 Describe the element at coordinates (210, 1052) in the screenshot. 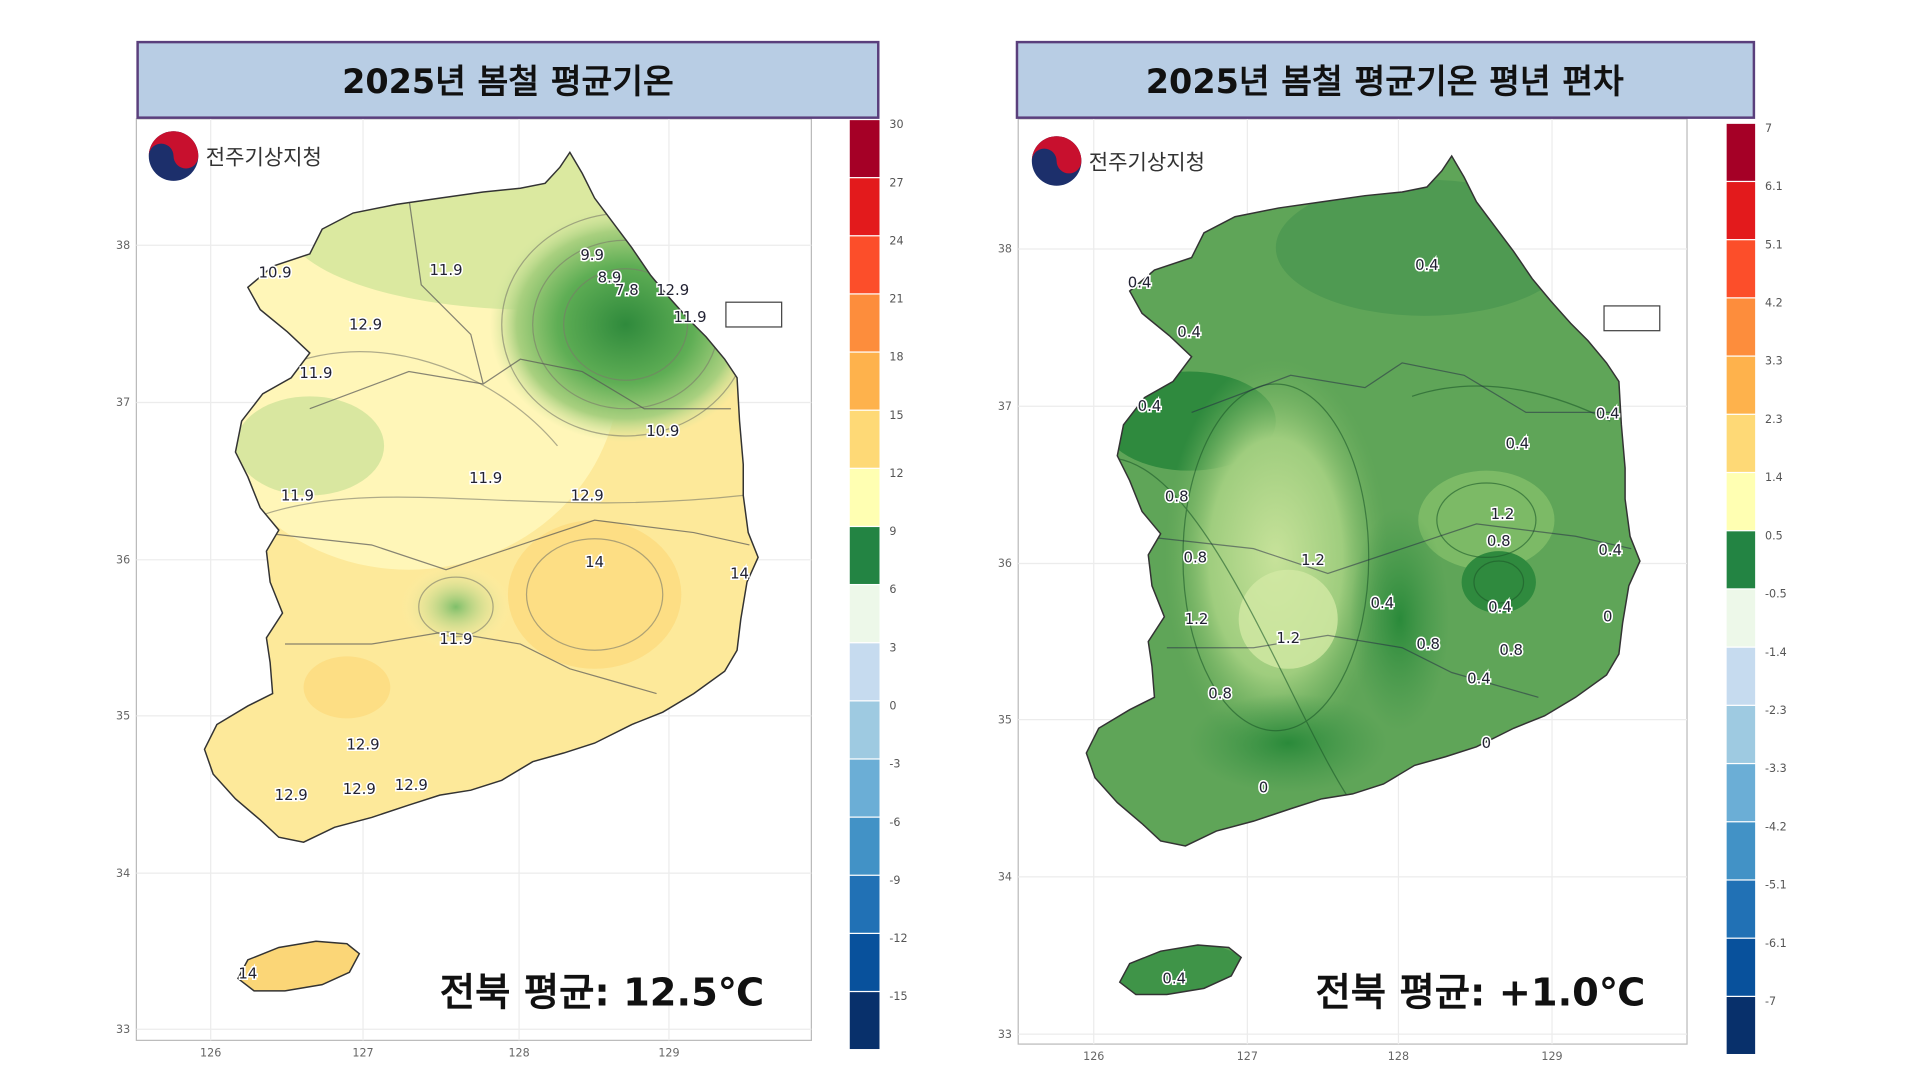

I see `lon-tick-label: 126` at that location.